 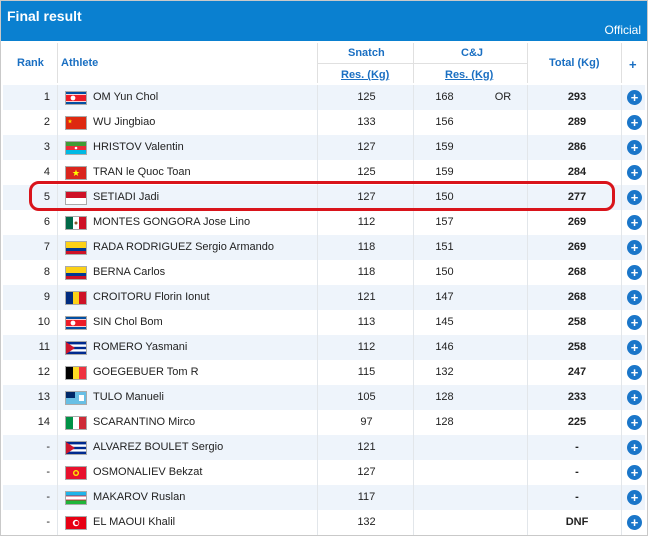 I want to click on expand-all-button: +, so click(x=633, y=64).